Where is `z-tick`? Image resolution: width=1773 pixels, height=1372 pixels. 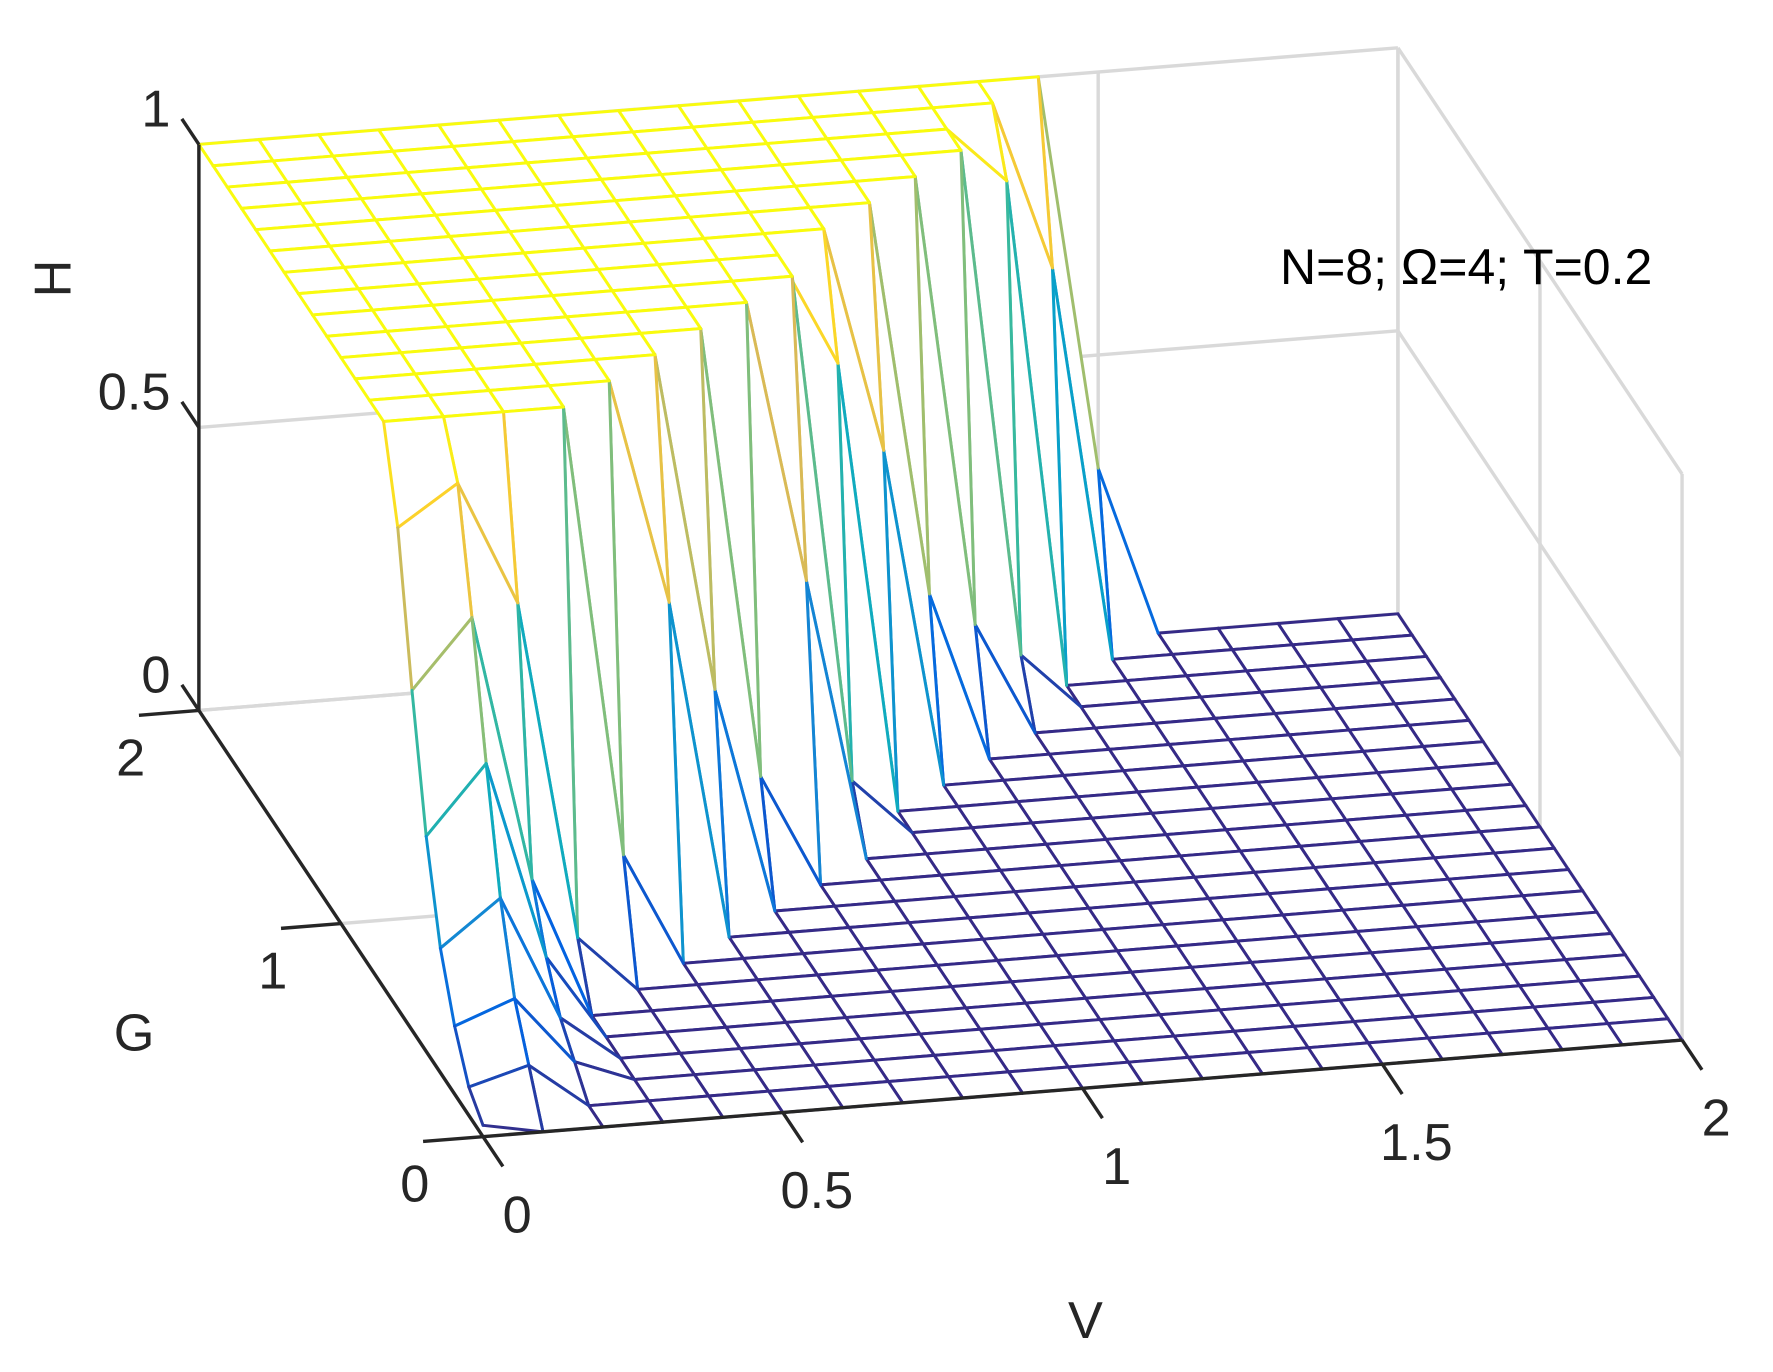 z-tick is located at coordinates (190, 697).